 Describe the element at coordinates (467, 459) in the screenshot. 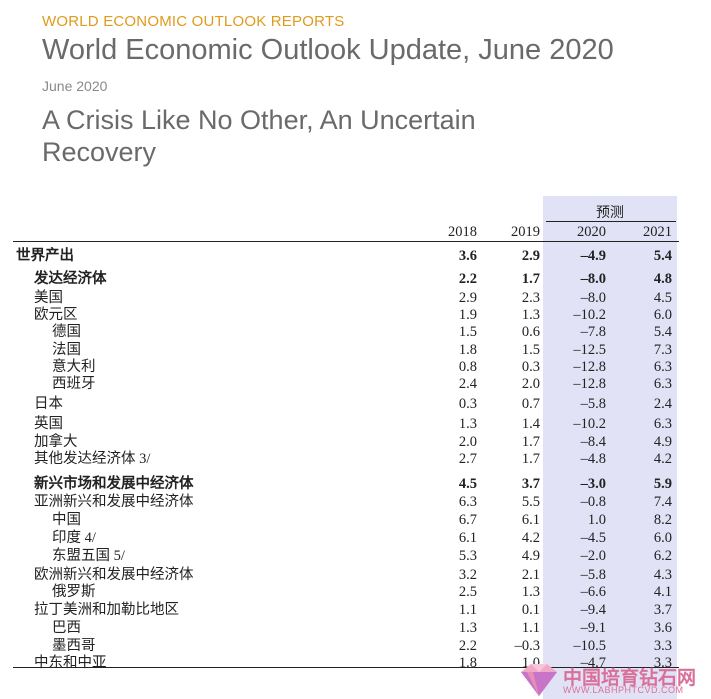

I see `growth-value: 2.7` at that location.